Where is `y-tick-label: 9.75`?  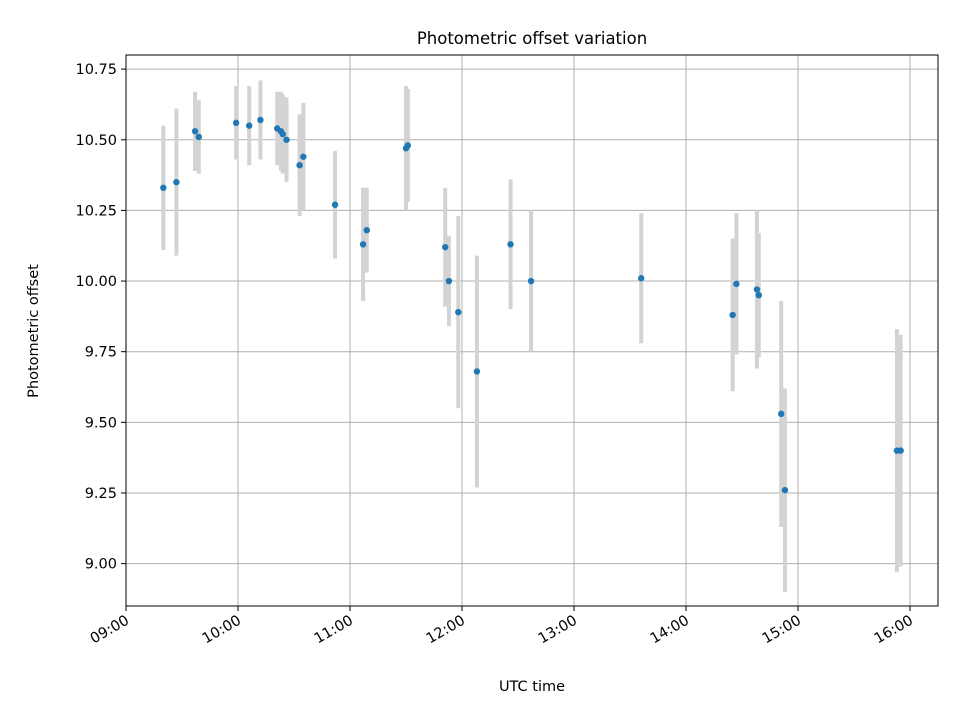
y-tick-label: 9.75 is located at coordinates (101, 353).